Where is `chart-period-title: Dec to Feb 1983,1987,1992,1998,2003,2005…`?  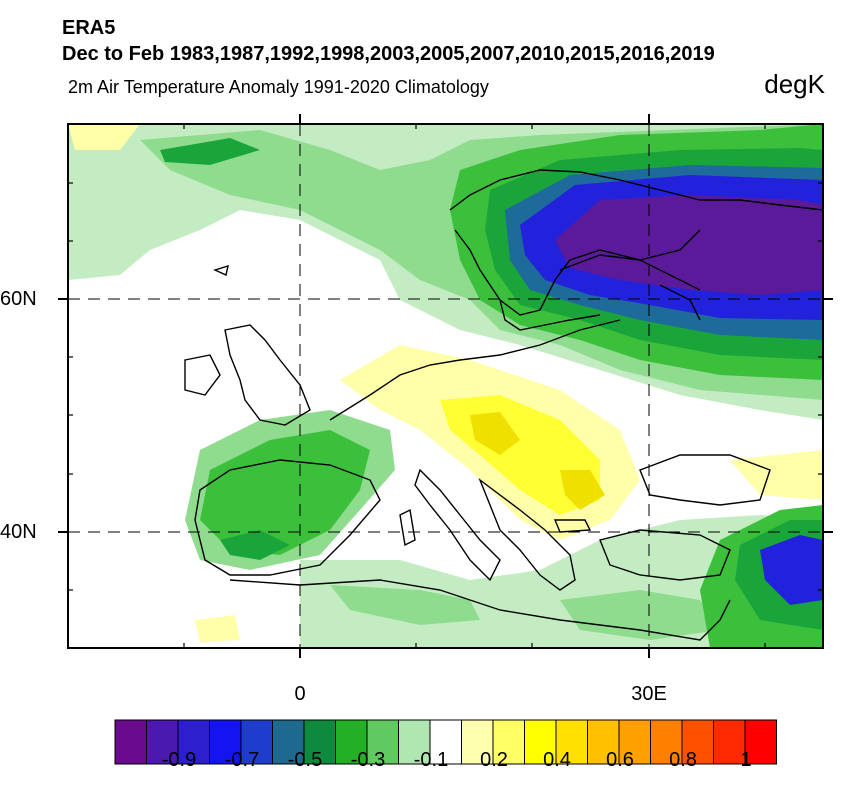 chart-period-title: Dec to Feb 1983,1987,1992,1998,2003,2005… is located at coordinates (388, 54).